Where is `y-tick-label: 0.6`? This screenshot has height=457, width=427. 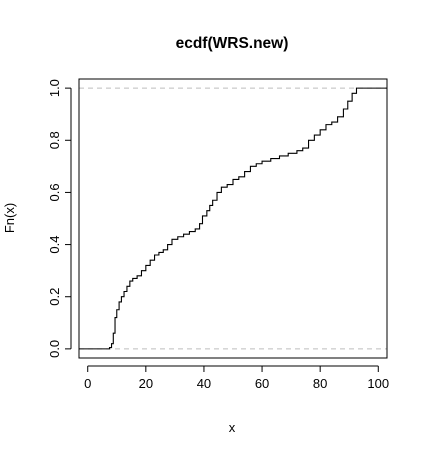
y-tick-label: 0.6 is located at coordinates (54, 192).